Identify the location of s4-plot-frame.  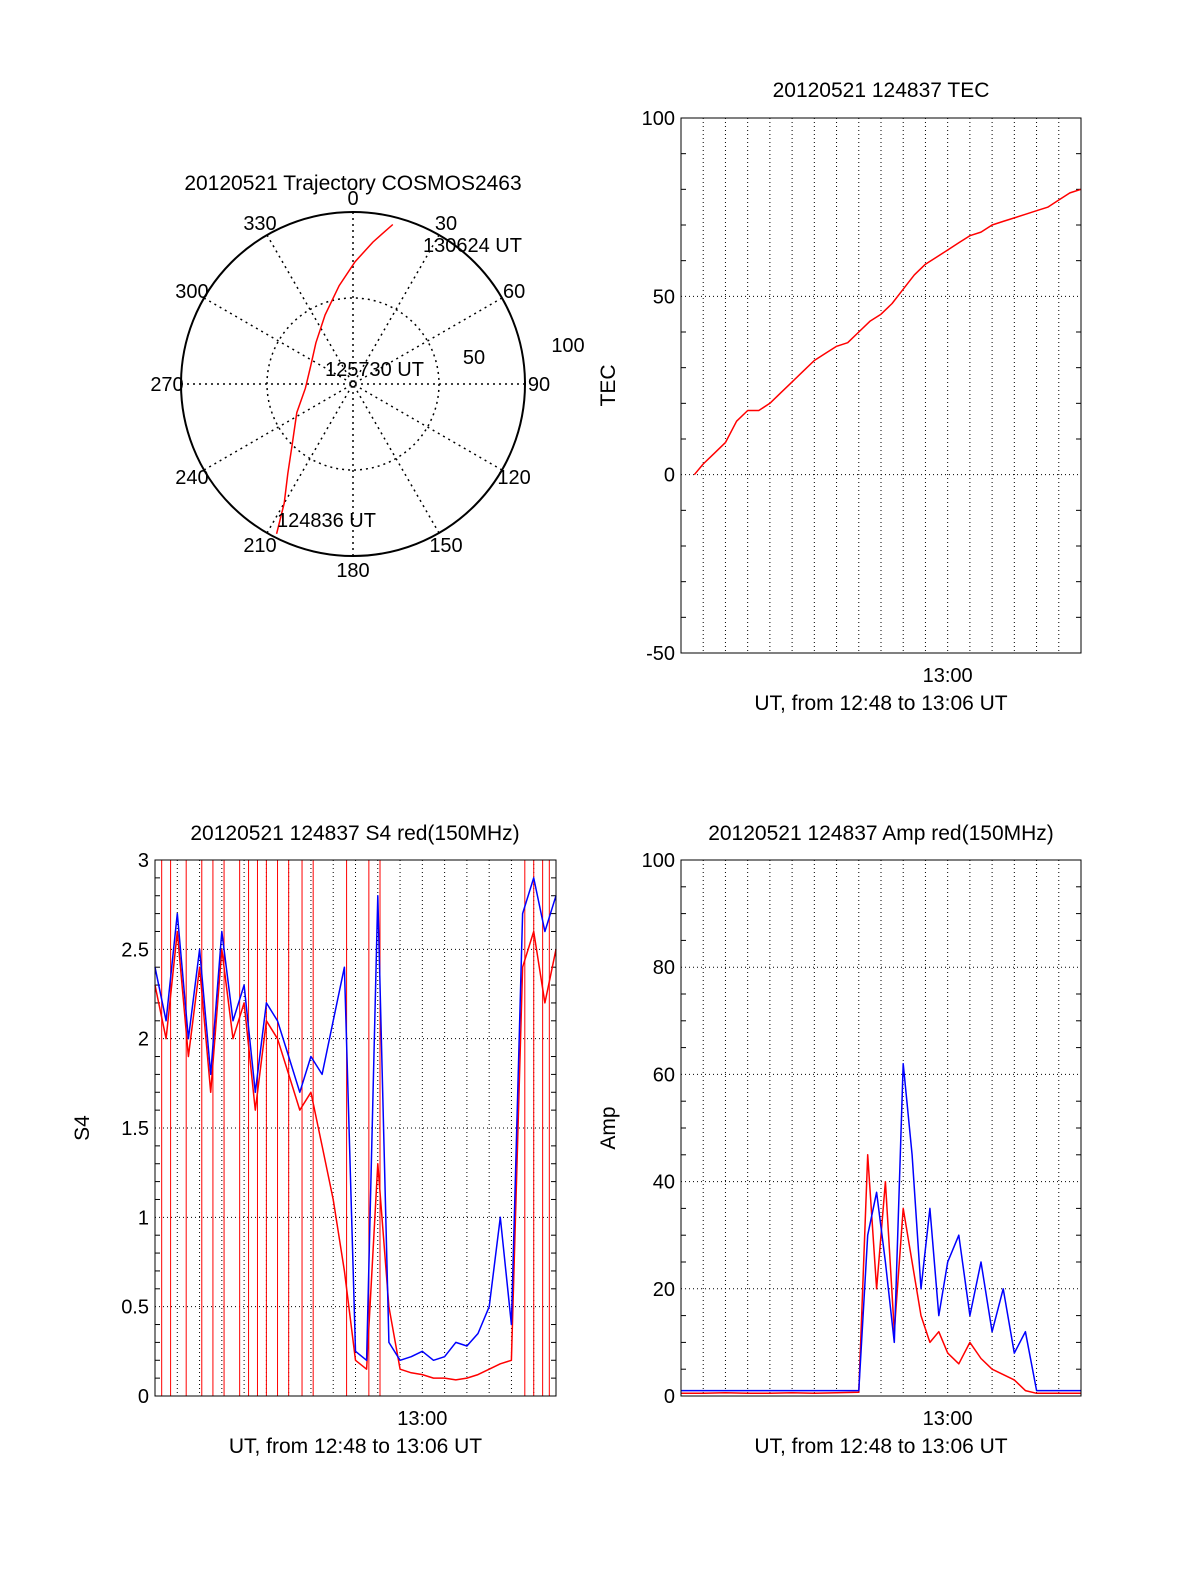
(355, 1128).